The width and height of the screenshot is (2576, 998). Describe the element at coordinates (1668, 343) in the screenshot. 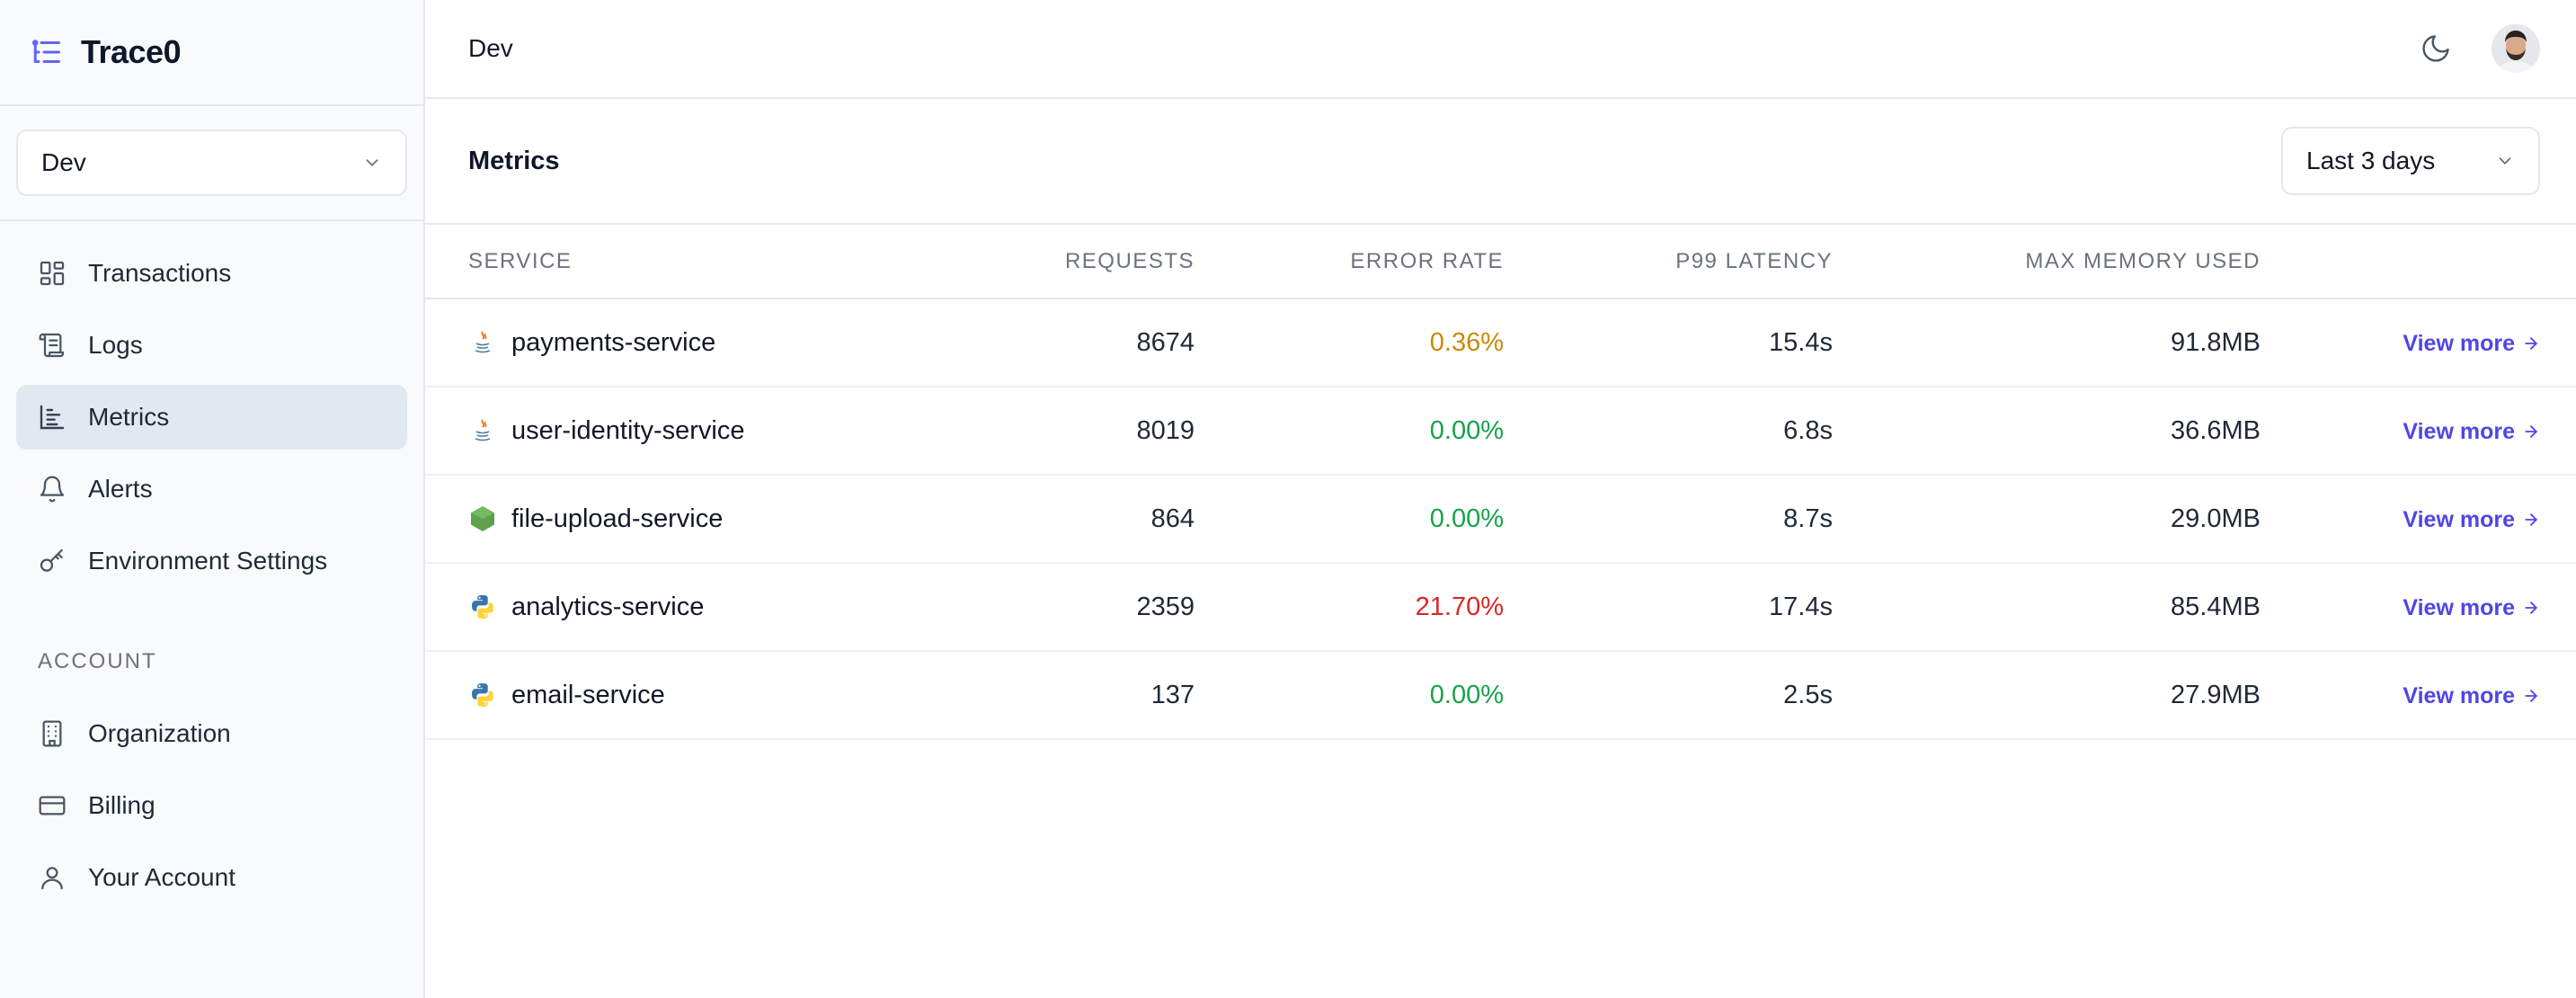

I see `p99-latency-cell: 15.4s` at that location.